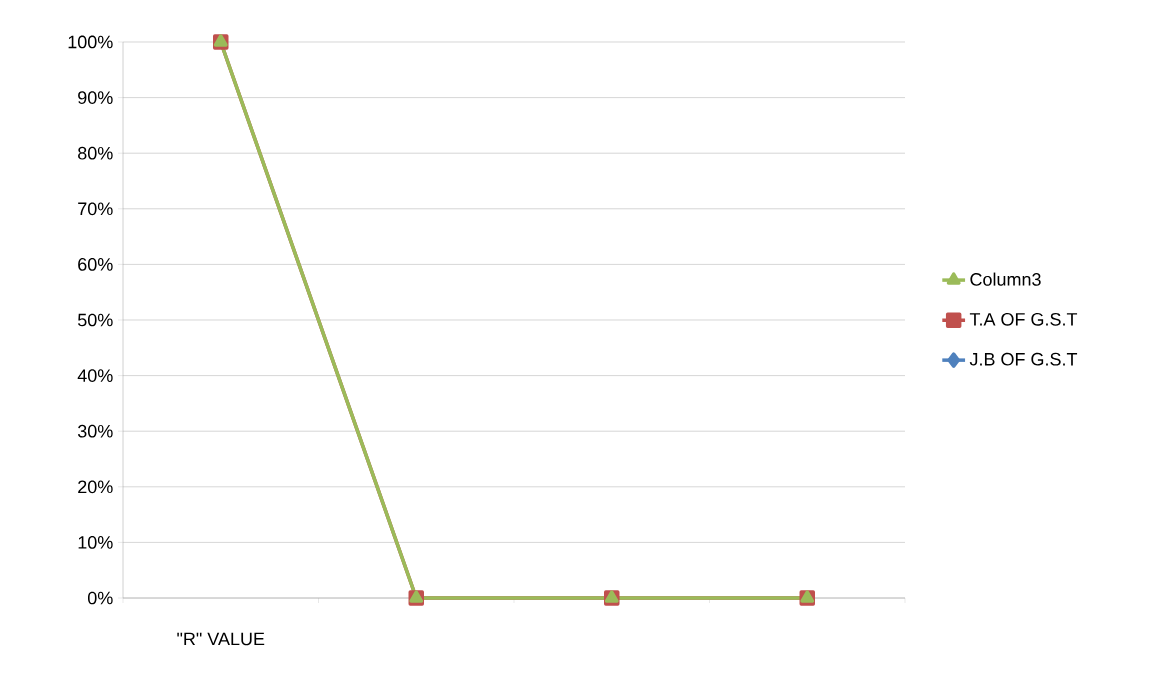  I want to click on y-tick-label: 10%, so click(95, 542).